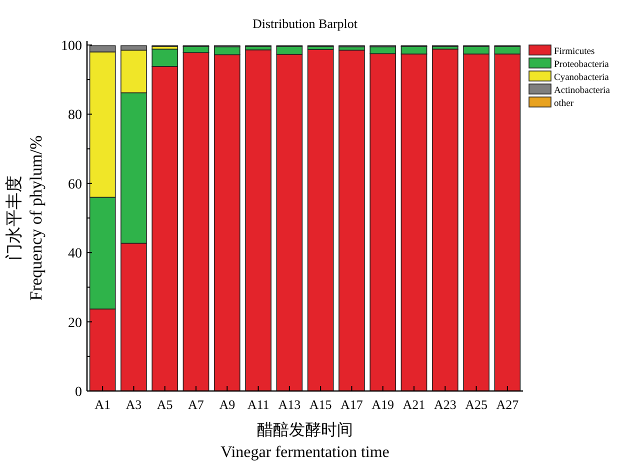  I want to click on x-tick-label: A27, so click(508, 404).